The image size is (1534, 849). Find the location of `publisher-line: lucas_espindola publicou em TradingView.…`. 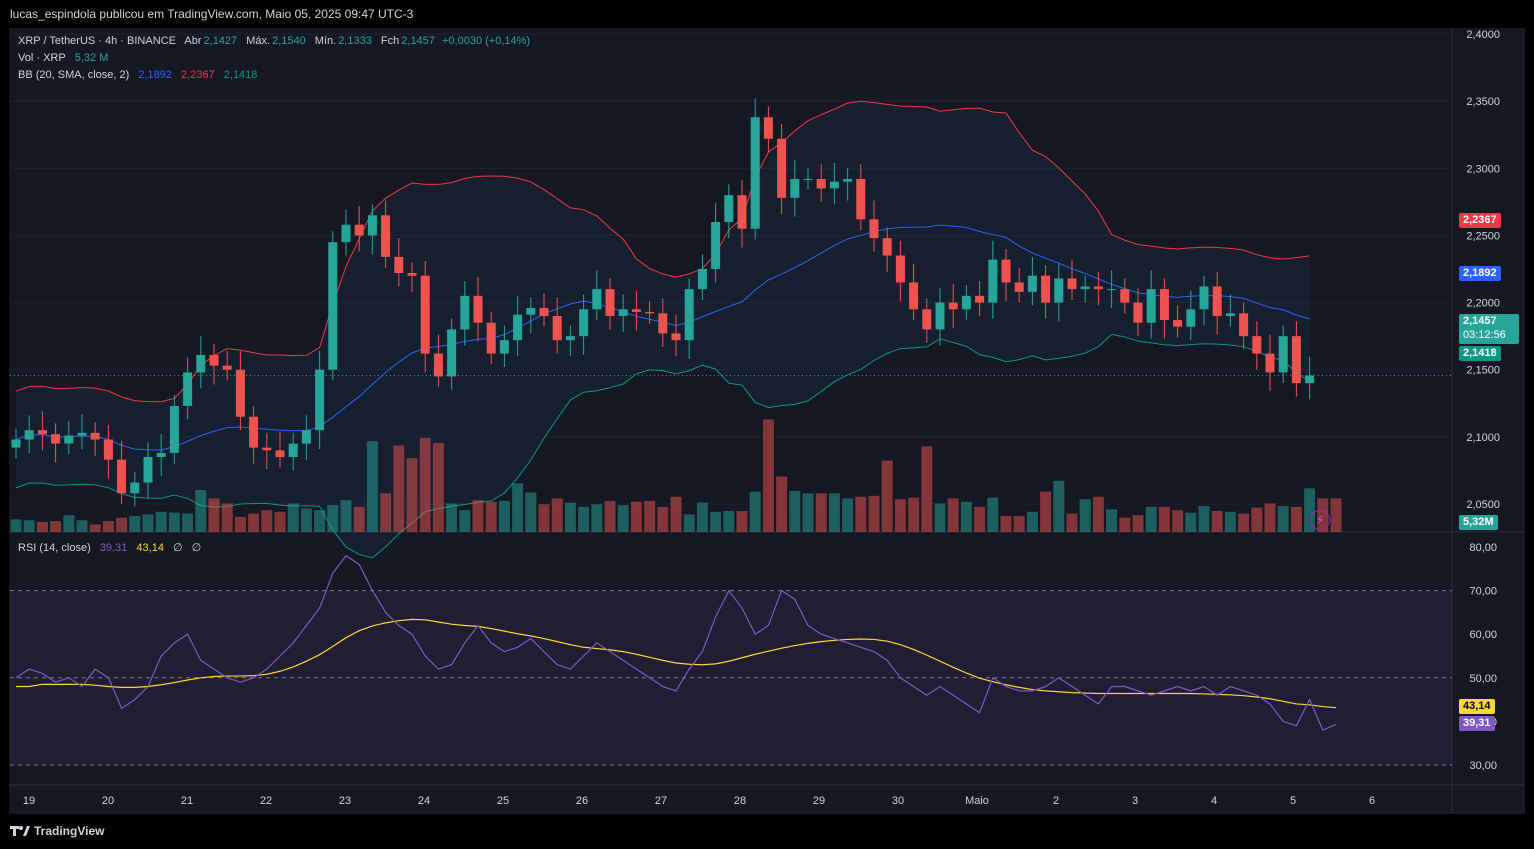

publisher-line: lucas_espindola publicou em TradingView.… is located at coordinates (212, 14).